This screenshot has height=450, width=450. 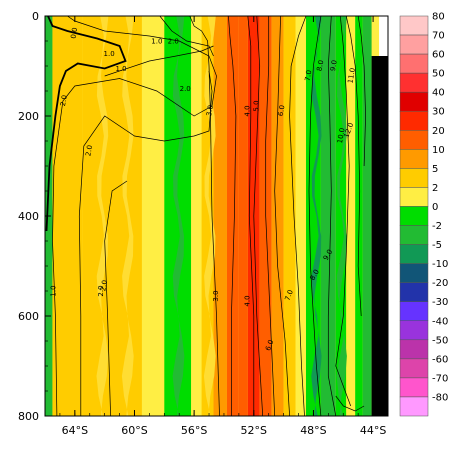 I want to click on colorbar-label: -10, so click(x=440, y=264).